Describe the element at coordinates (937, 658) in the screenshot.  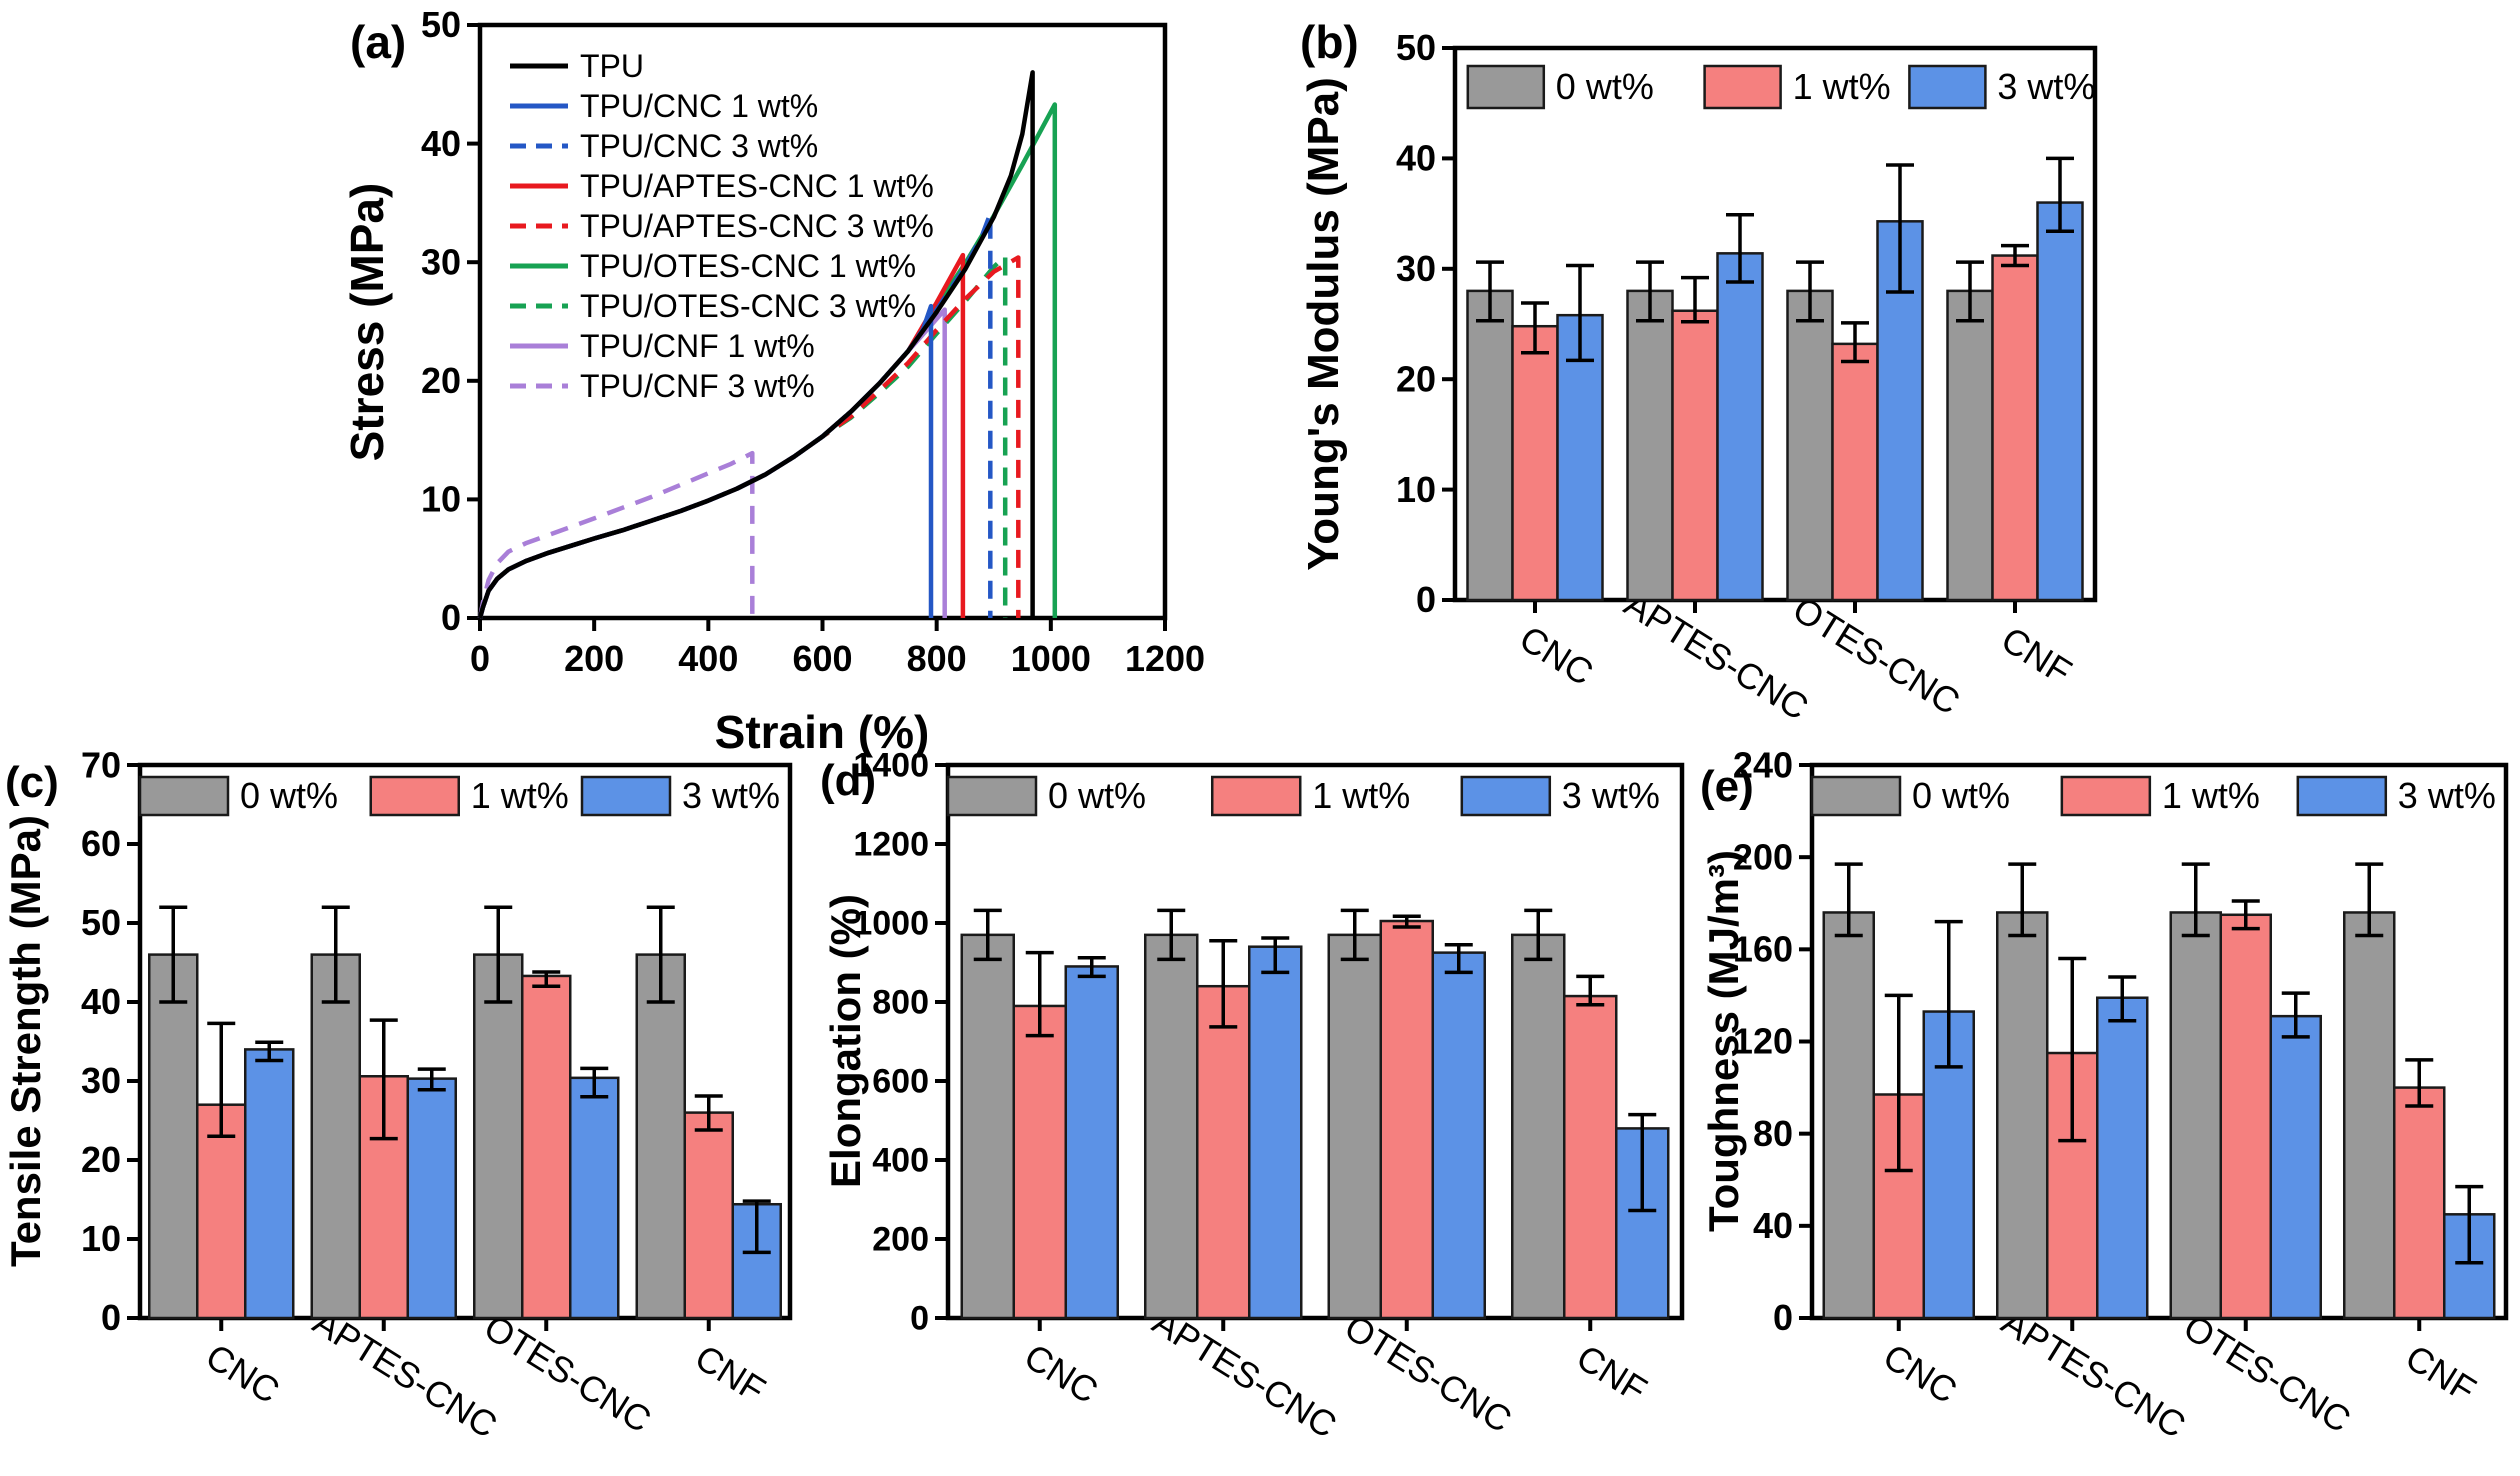
I see `x-tick-label: 800` at that location.